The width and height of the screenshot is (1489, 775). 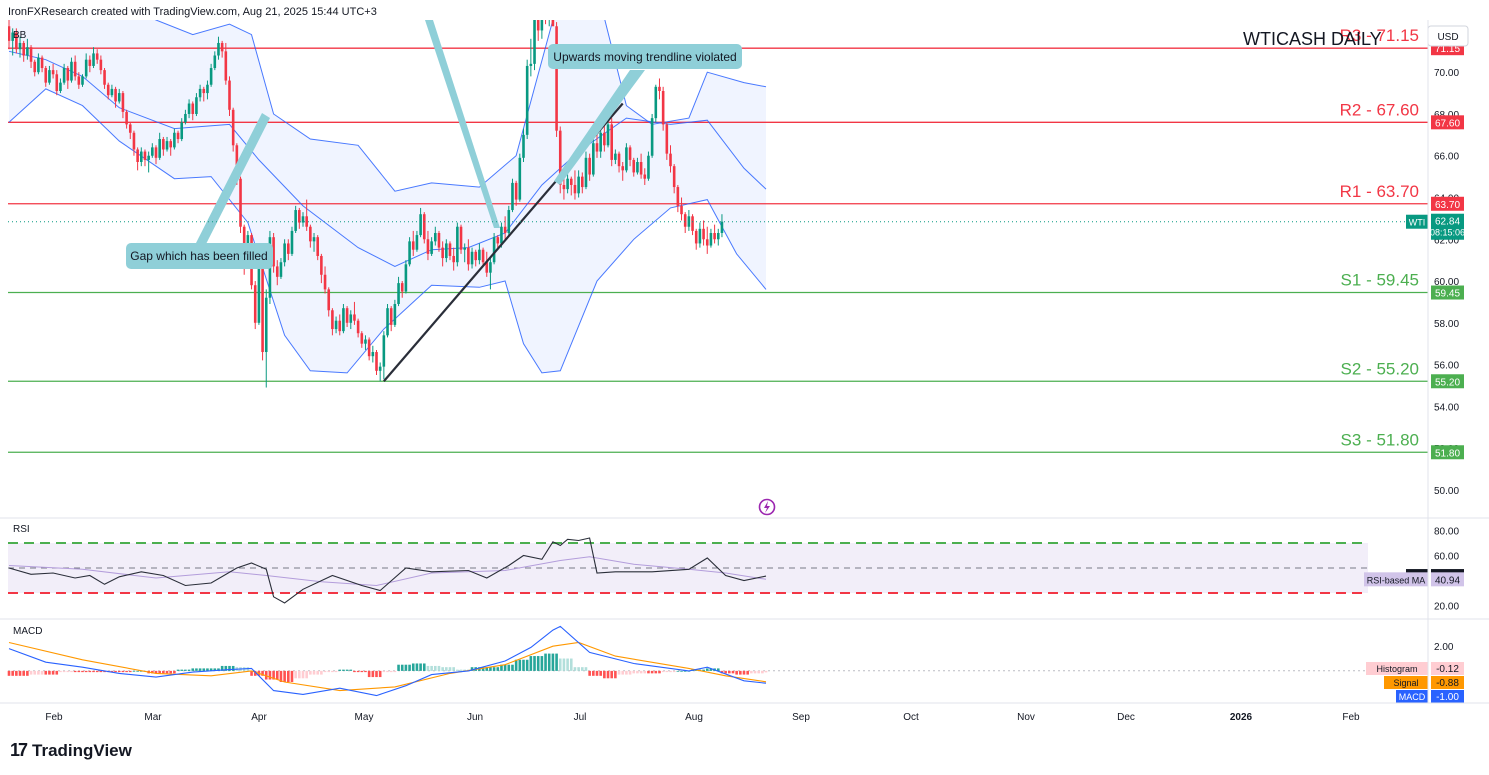 I want to click on currency-button: USD, so click(x=1448, y=36).